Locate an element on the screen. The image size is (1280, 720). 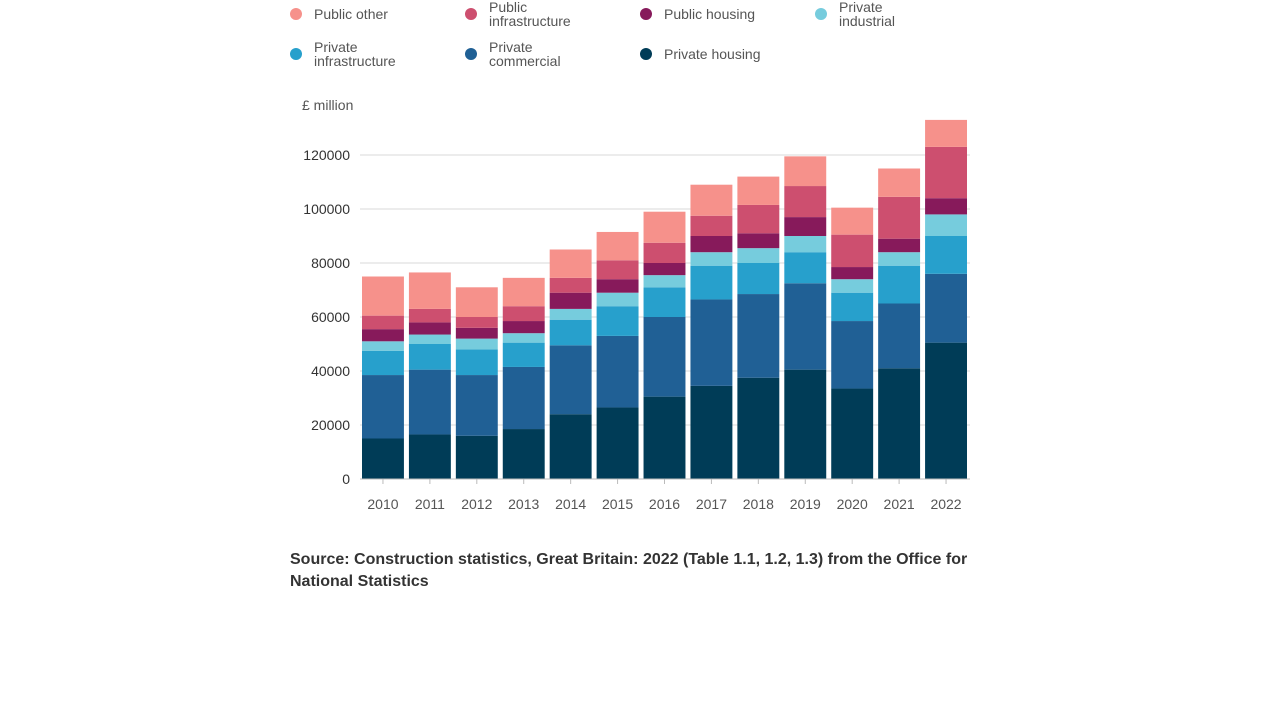
x-tick-label: 2016 is located at coordinates (664, 504).